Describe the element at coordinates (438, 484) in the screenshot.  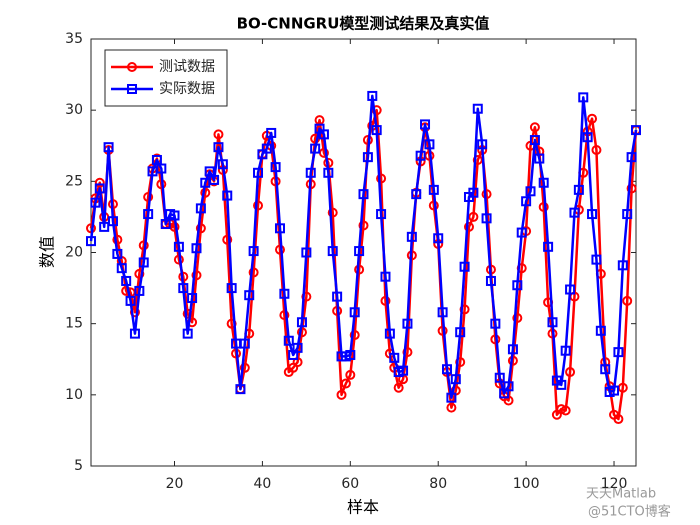
I see `x-tick-label: 80` at that location.